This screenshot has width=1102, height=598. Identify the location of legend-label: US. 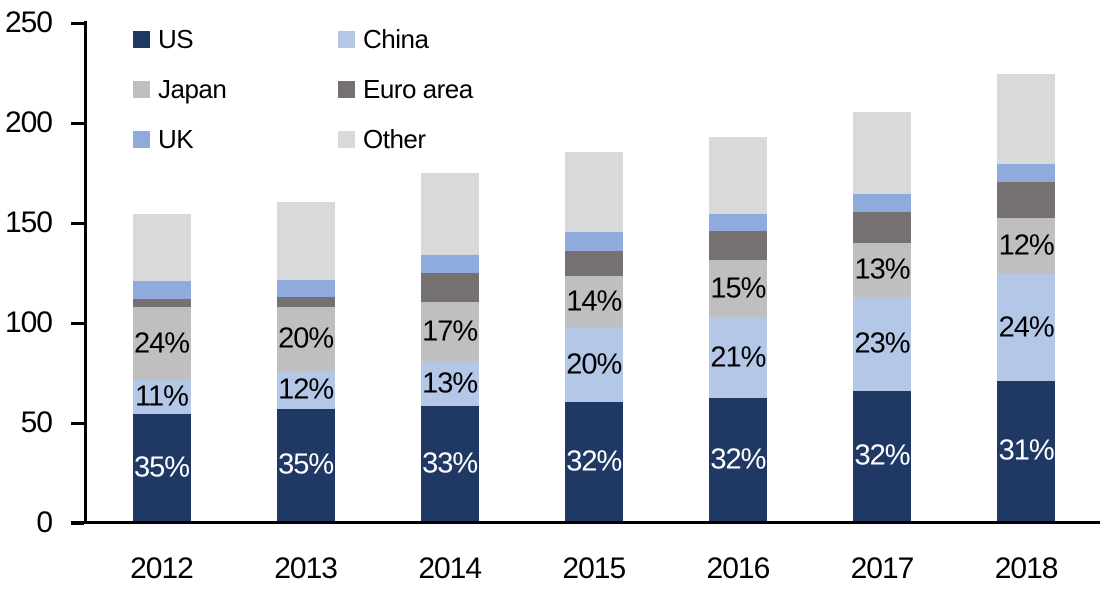
(176, 39).